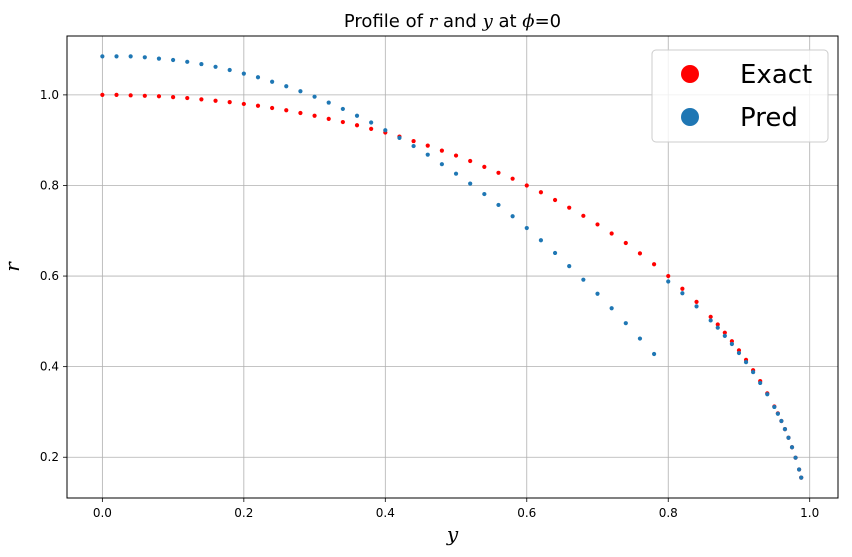 This screenshot has width=852, height=557. What do you see at coordinates (434, 21) in the screenshot?
I see `chart-title-var1: r` at bounding box center [434, 21].